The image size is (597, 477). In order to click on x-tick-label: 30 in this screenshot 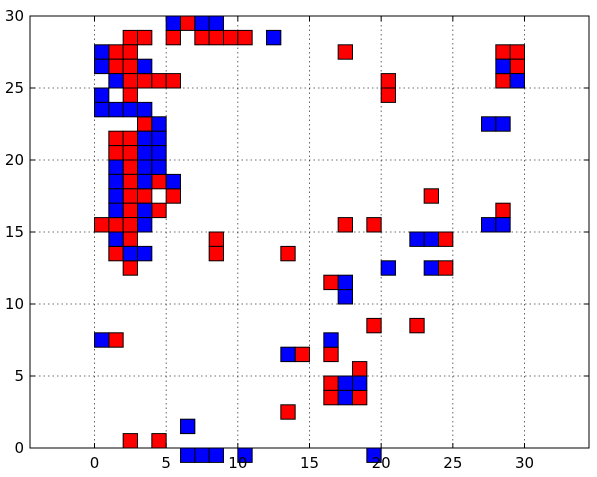, I will do `click(524, 463)`.